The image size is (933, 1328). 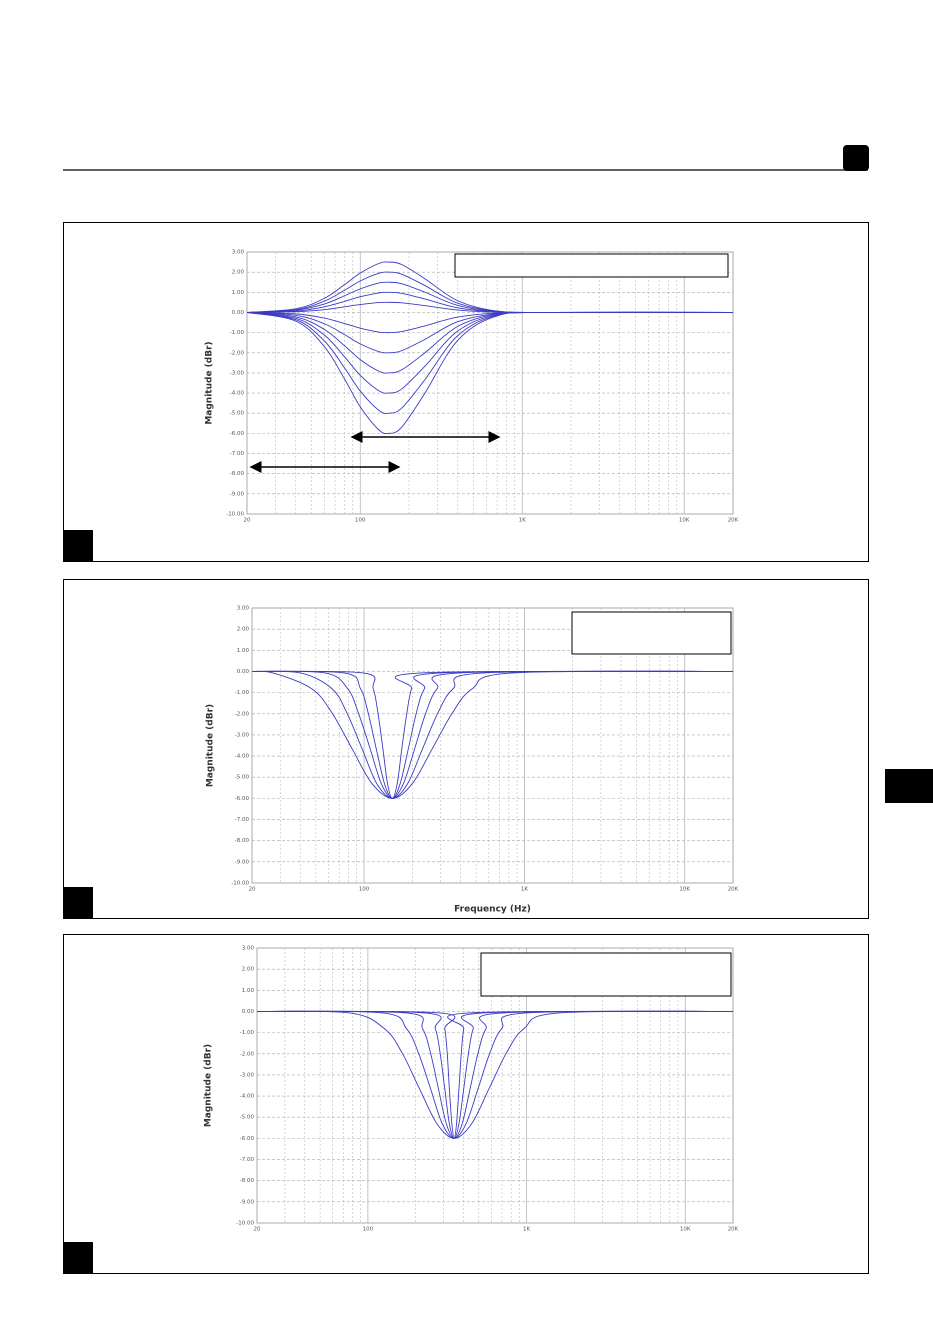 What do you see at coordinates (909, 786) in the screenshot?
I see `side-tab` at bounding box center [909, 786].